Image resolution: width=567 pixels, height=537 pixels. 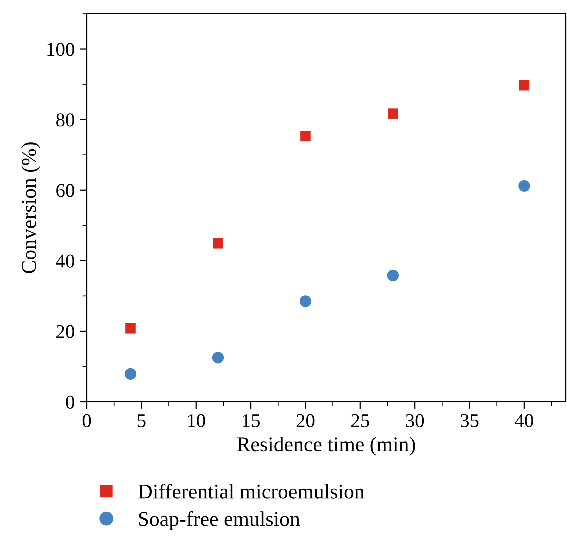 What do you see at coordinates (31, 208) in the screenshot?
I see `y-axis-title: Conversion (%)` at bounding box center [31, 208].